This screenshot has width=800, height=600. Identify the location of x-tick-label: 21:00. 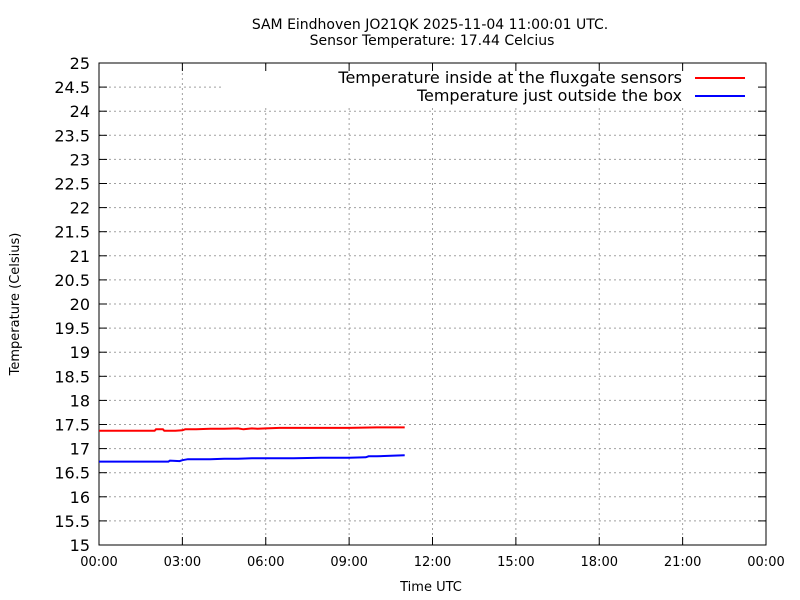
(682, 562).